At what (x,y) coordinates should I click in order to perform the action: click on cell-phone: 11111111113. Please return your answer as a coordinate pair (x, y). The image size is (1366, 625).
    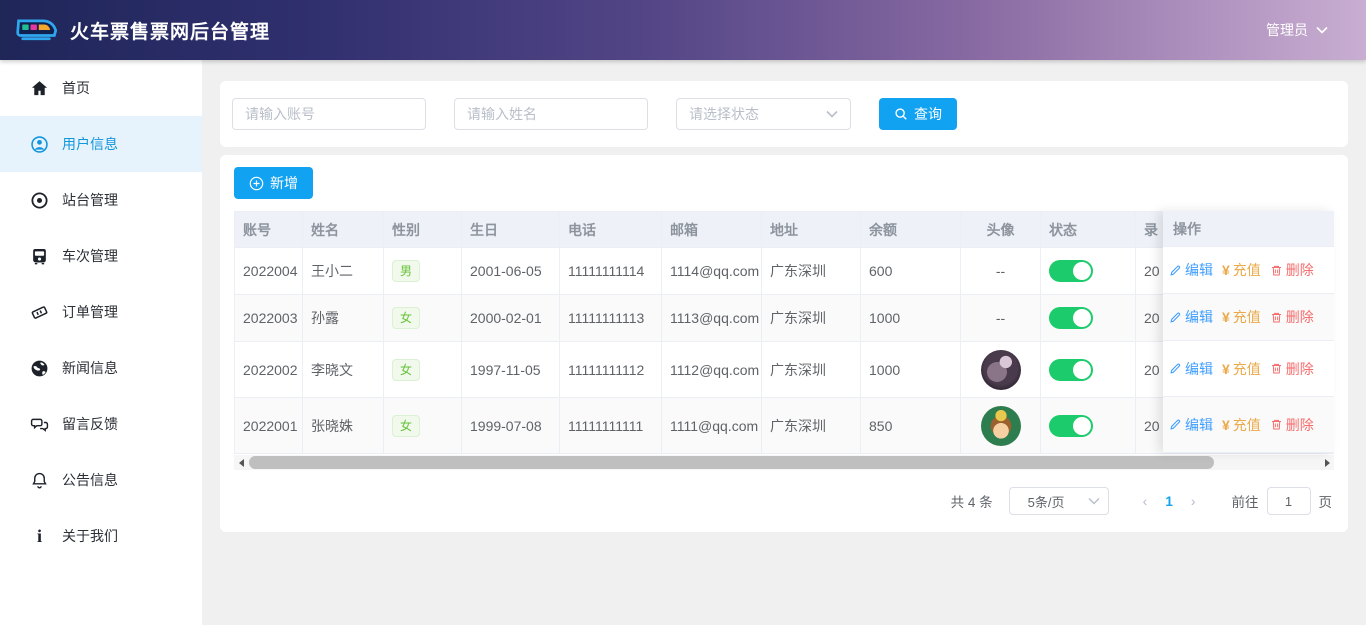
    Looking at the image, I should click on (610, 318).